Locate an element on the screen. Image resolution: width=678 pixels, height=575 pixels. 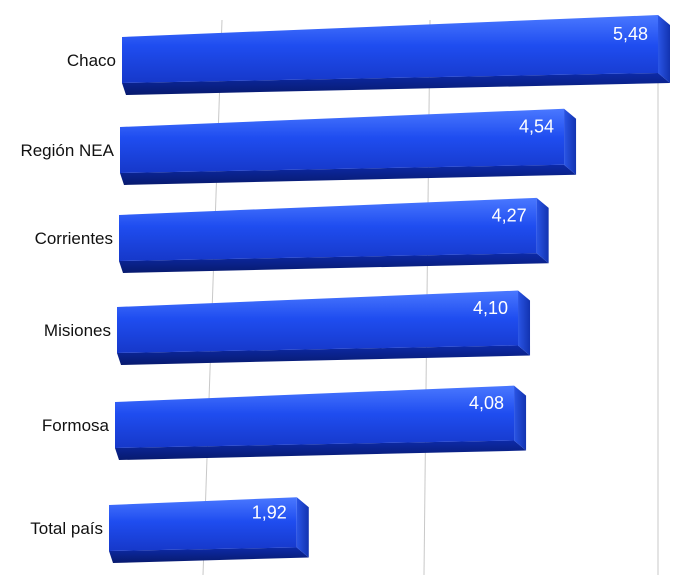
data-label: 5,48 is located at coordinates (630, 34).